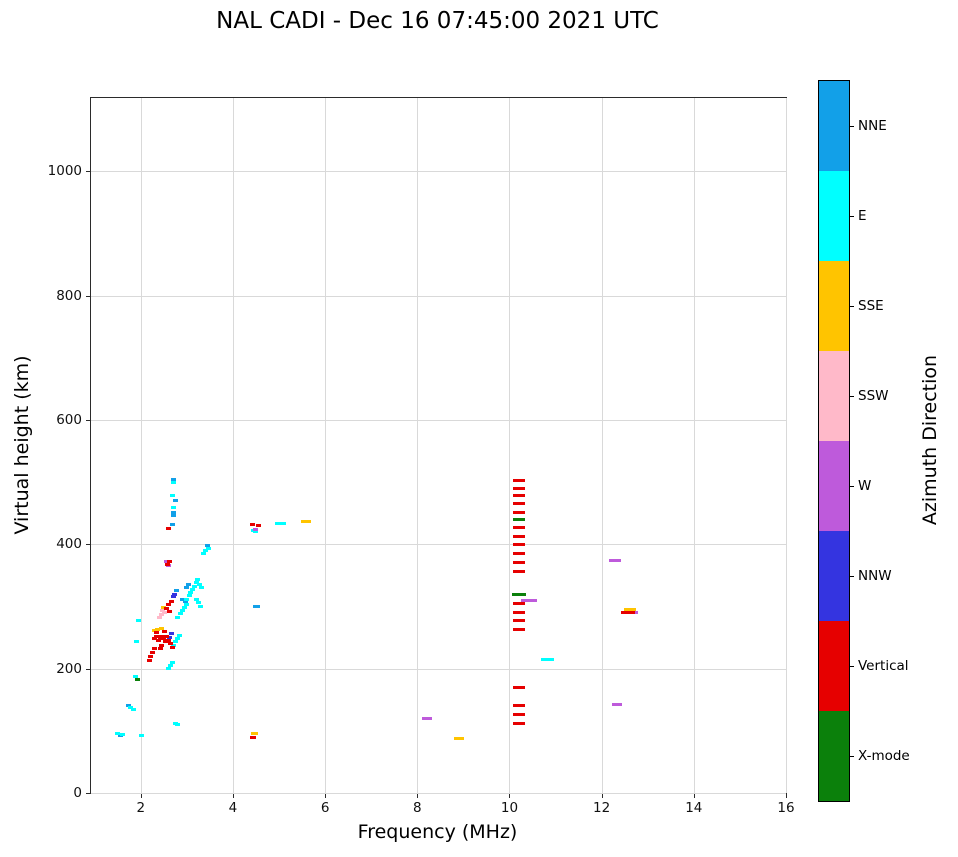 The image size is (958, 857). What do you see at coordinates (871, 306) in the screenshot?
I see `colorbar-tick-label: SSE` at bounding box center [871, 306].